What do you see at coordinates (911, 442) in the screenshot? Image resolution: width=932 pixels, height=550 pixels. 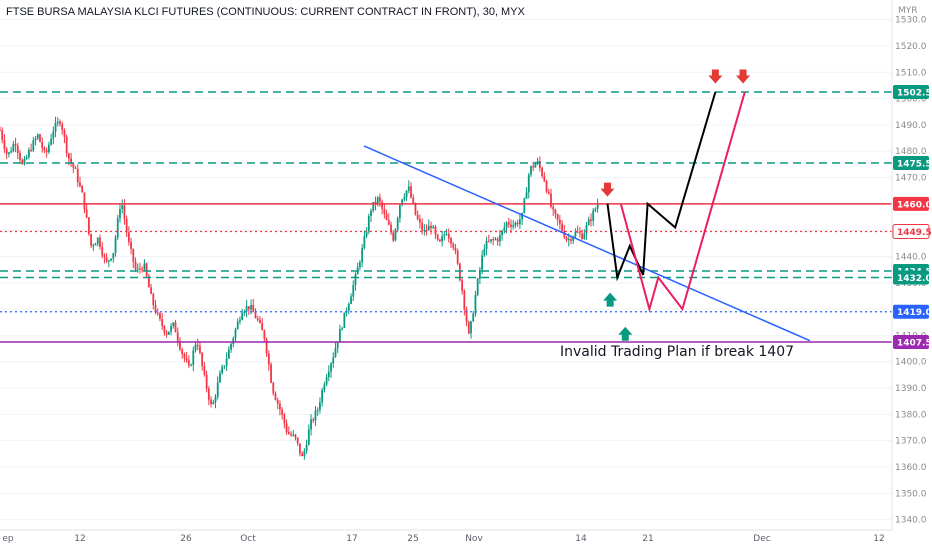 I see `y-tick-label: 1370.0` at bounding box center [911, 442].